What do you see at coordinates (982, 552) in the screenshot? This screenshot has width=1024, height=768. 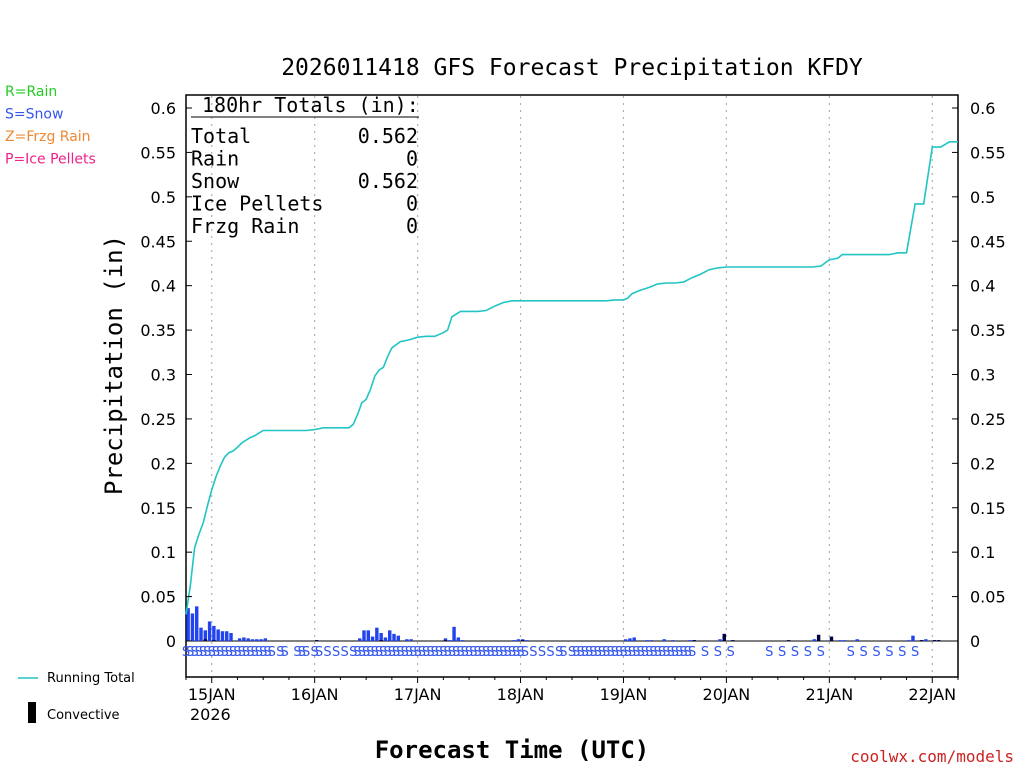 I see `y-tick-label: 0.1` at bounding box center [982, 552].